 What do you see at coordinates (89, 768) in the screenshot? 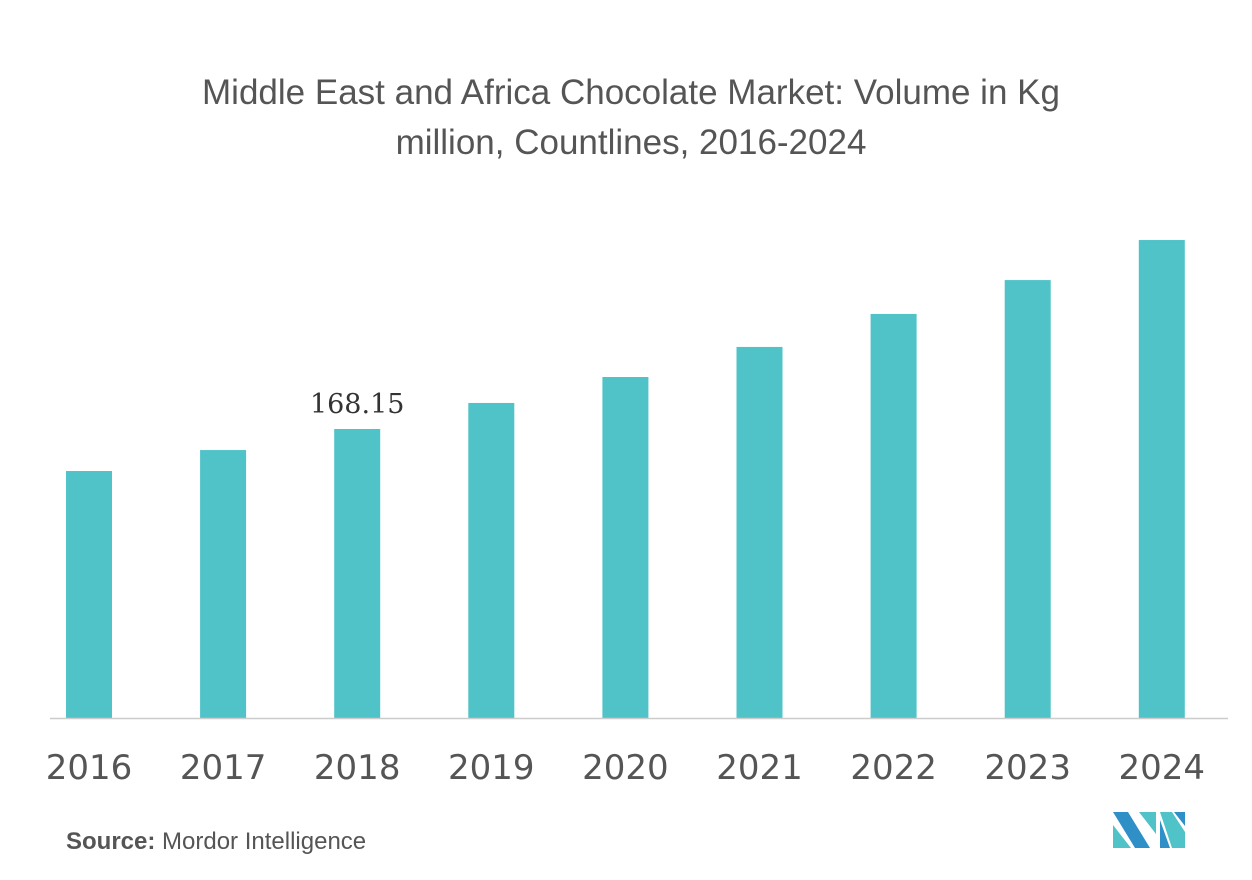
I see `x-tick-label-2016: 2016` at bounding box center [89, 768].